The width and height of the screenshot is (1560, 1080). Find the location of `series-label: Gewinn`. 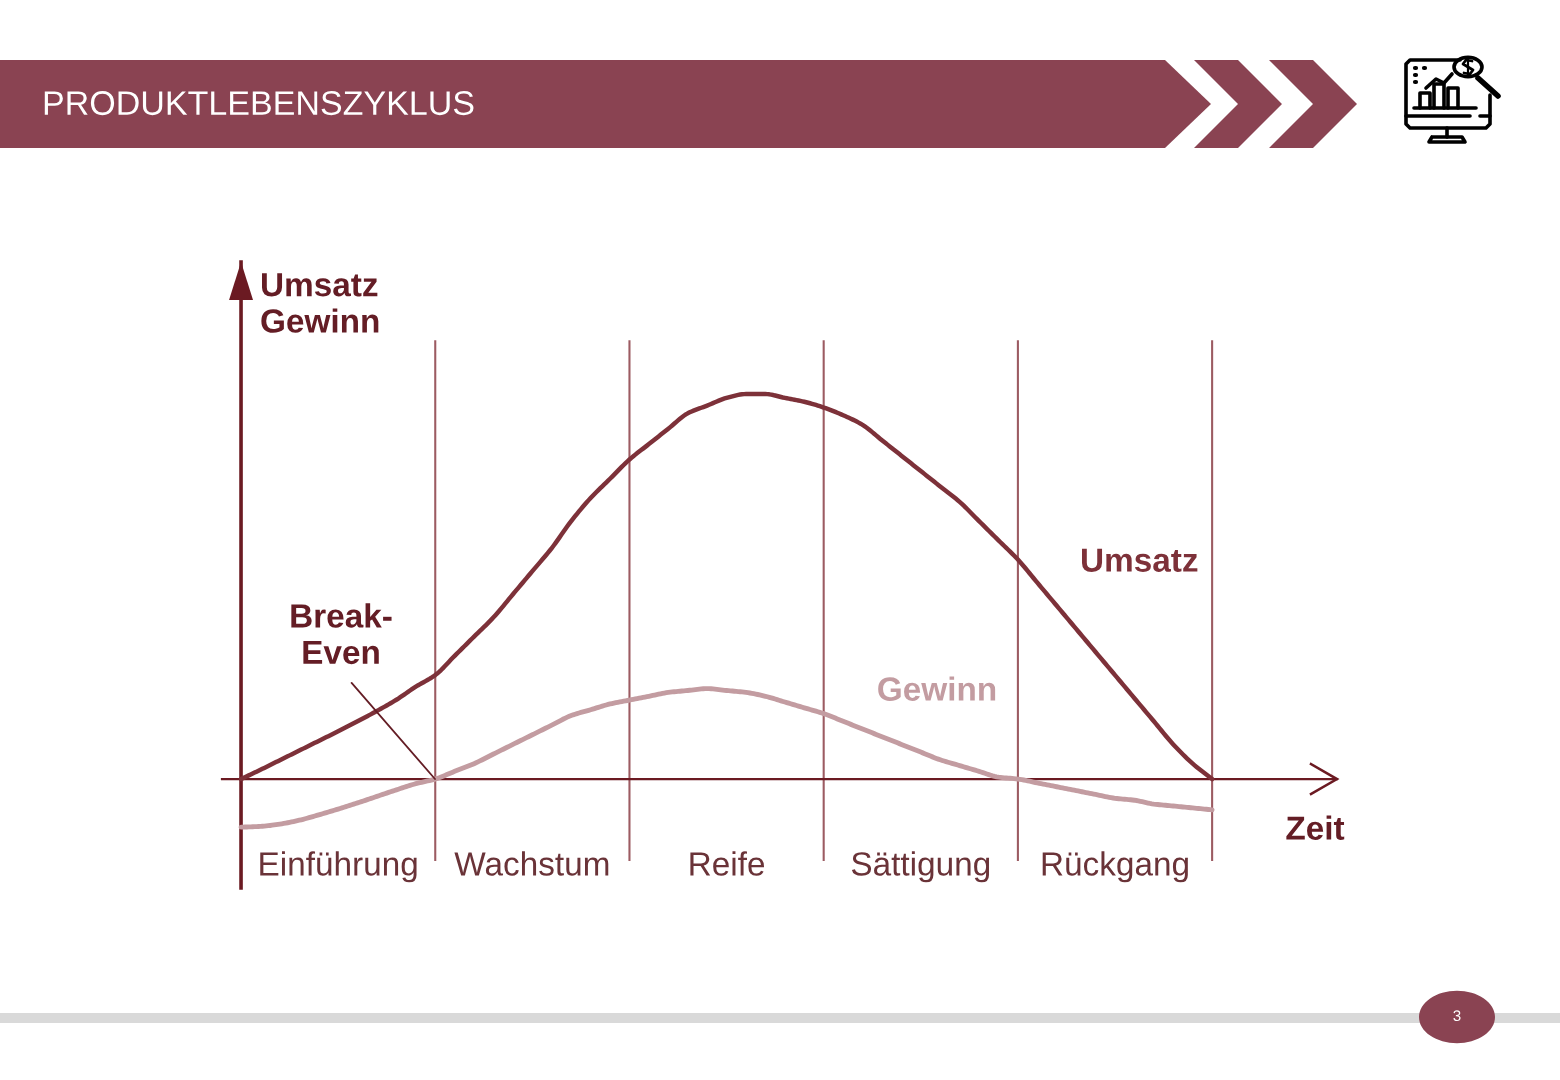

series-label: Gewinn is located at coordinates (937, 688).